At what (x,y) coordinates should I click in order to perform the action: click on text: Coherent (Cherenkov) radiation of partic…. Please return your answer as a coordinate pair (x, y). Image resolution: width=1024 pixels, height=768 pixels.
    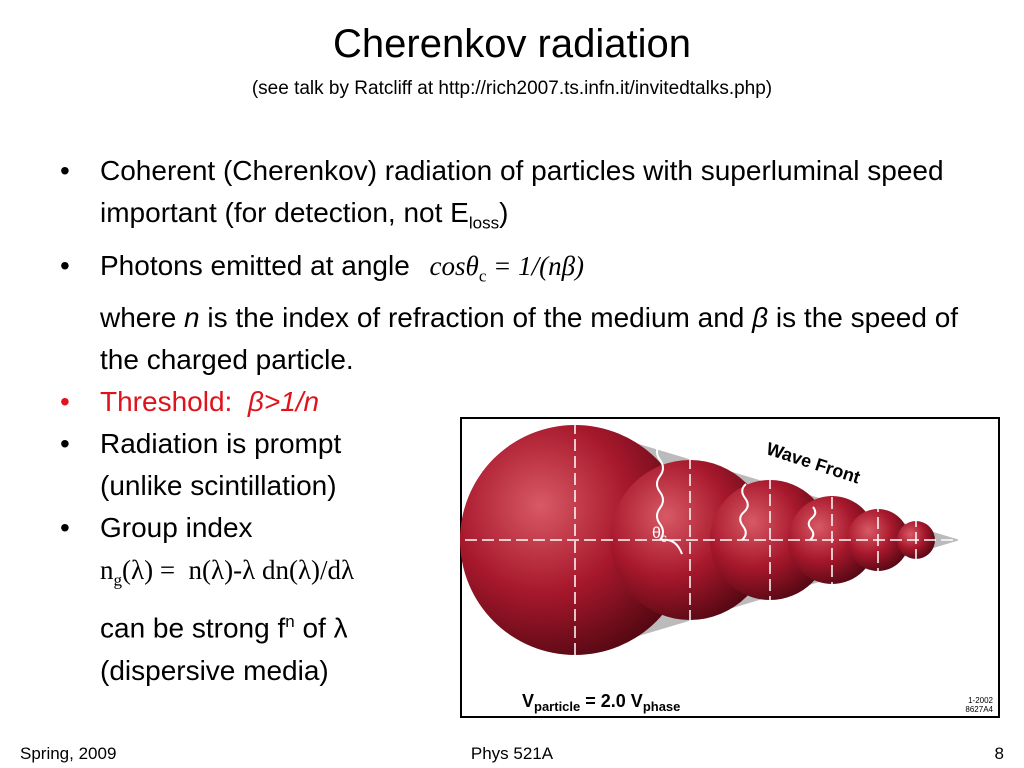
    Looking at the image, I should click on (522, 191).